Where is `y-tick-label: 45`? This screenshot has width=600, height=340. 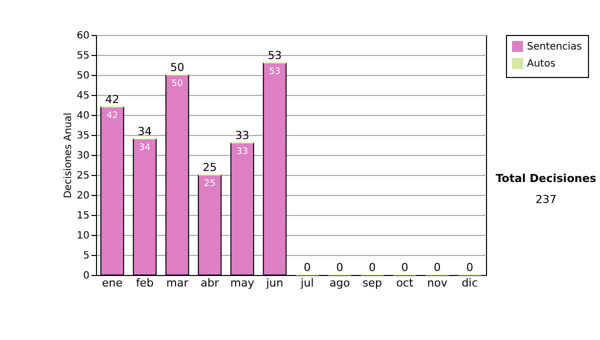 y-tick-label: 45 is located at coordinates (83, 96).